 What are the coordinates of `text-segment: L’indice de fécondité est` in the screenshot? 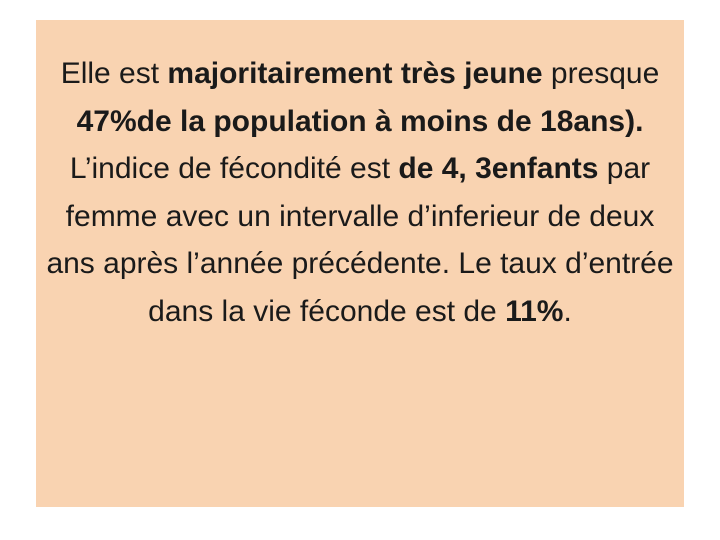 It's located at (234, 168).